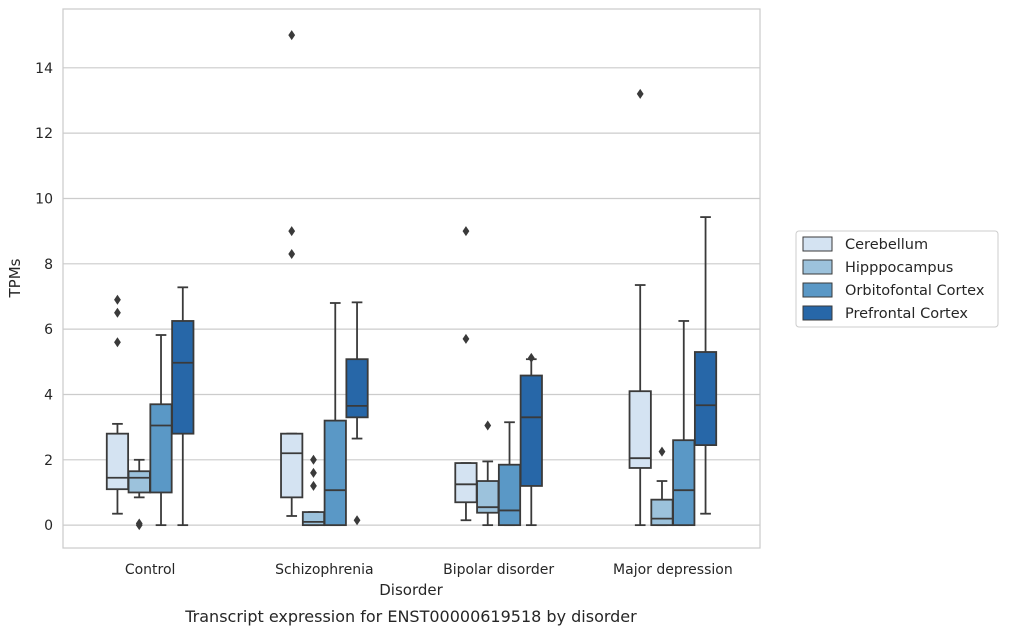 The height and width of the screenshot is (634, 1009). What do you see at coordinates (48, 395) in the screenshot?
I see `y-tick-label: 4` at bounding box center [48, 395].